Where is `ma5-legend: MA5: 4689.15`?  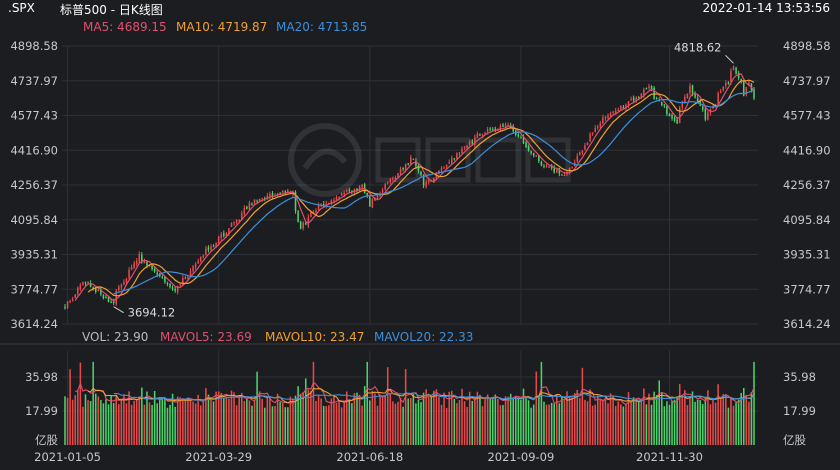 ma5-legend: MA5: 4689.15 is located at coordinates (125, 27).